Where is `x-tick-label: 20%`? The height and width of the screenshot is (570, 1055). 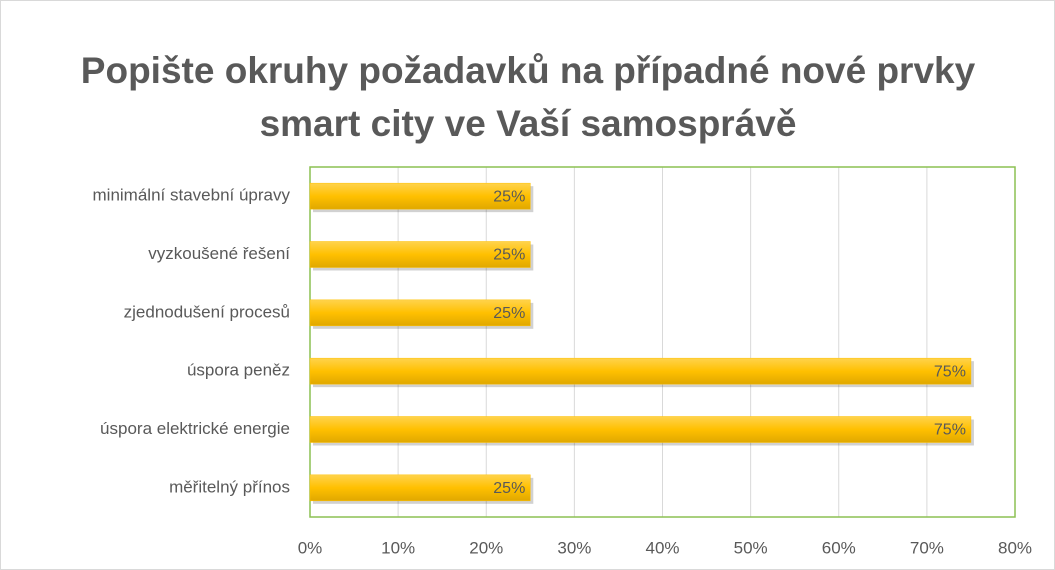
x-tick-label: 20% is located at coordinates (486, 547).